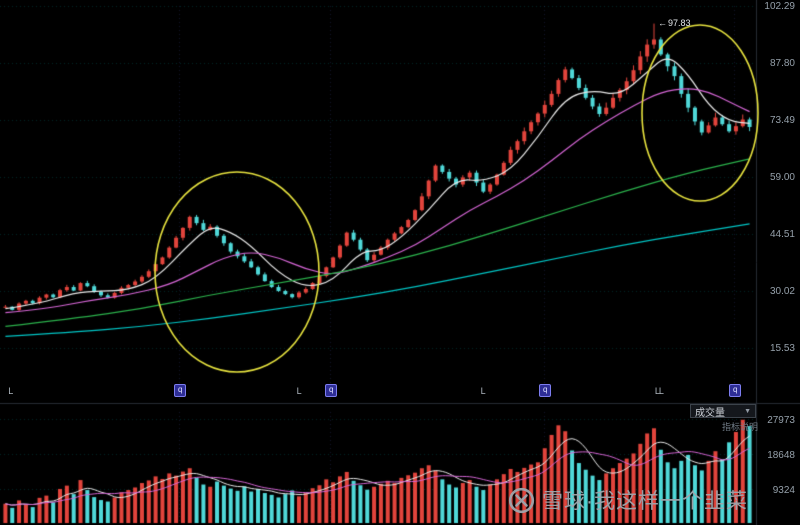  I want to click on price-flag: ← 97.83, so click(674, 23).